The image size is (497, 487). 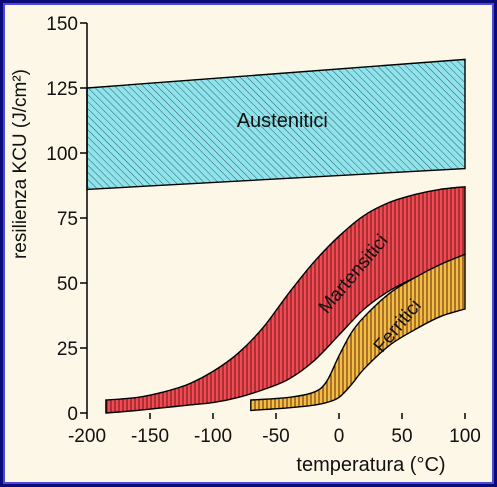 I want to click on ferritici-hatch, so click(x=357, y=332).